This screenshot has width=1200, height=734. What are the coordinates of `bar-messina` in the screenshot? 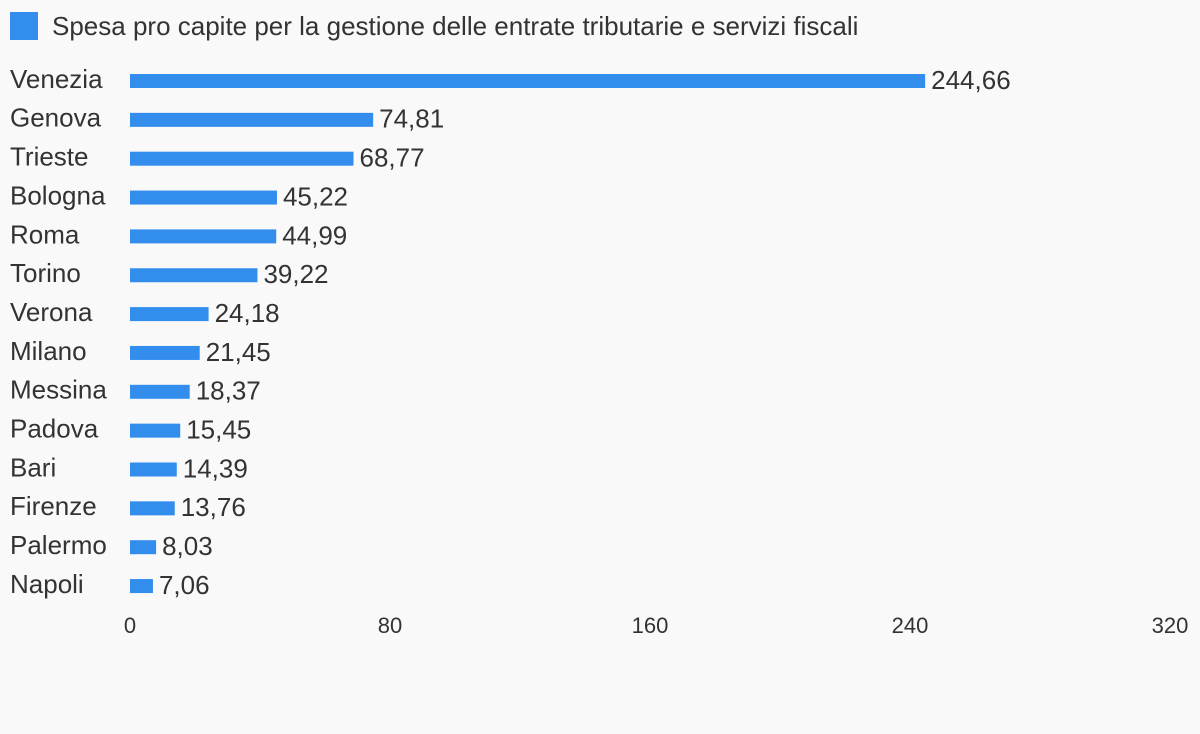 It's located at (160, 391).